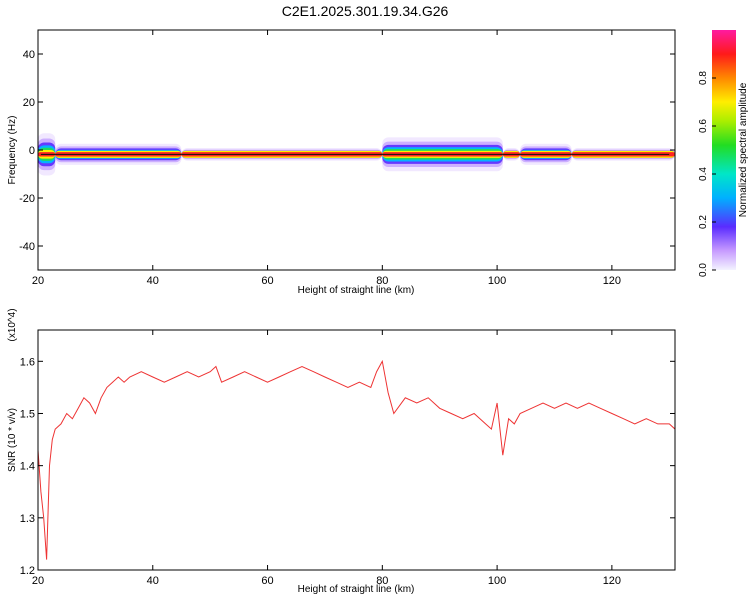 The width and height of the screenshot is (750, 600). Describe the element at coordinates (12, 150) in the screenshot. I see `spectrogram-ylabel: Frequency (Hz)` at that location.